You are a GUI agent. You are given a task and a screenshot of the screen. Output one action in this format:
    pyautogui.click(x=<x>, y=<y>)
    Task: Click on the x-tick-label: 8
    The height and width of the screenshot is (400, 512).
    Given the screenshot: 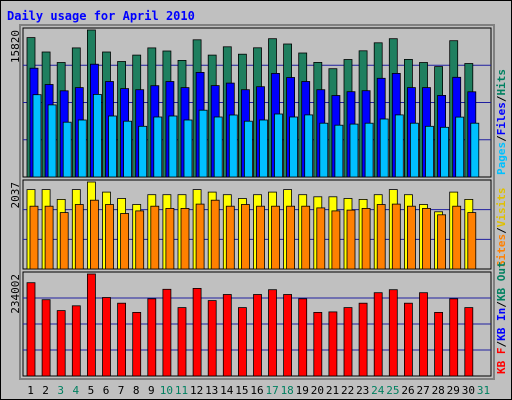 What is the action you would take?
    pyautogui.click(x=136, y=390)
    